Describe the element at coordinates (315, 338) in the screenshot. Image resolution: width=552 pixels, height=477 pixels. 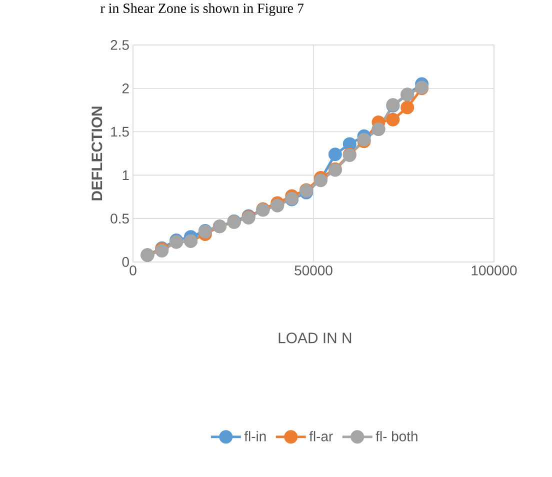
I see `x-axis-title: LOAD IN N` at that location.